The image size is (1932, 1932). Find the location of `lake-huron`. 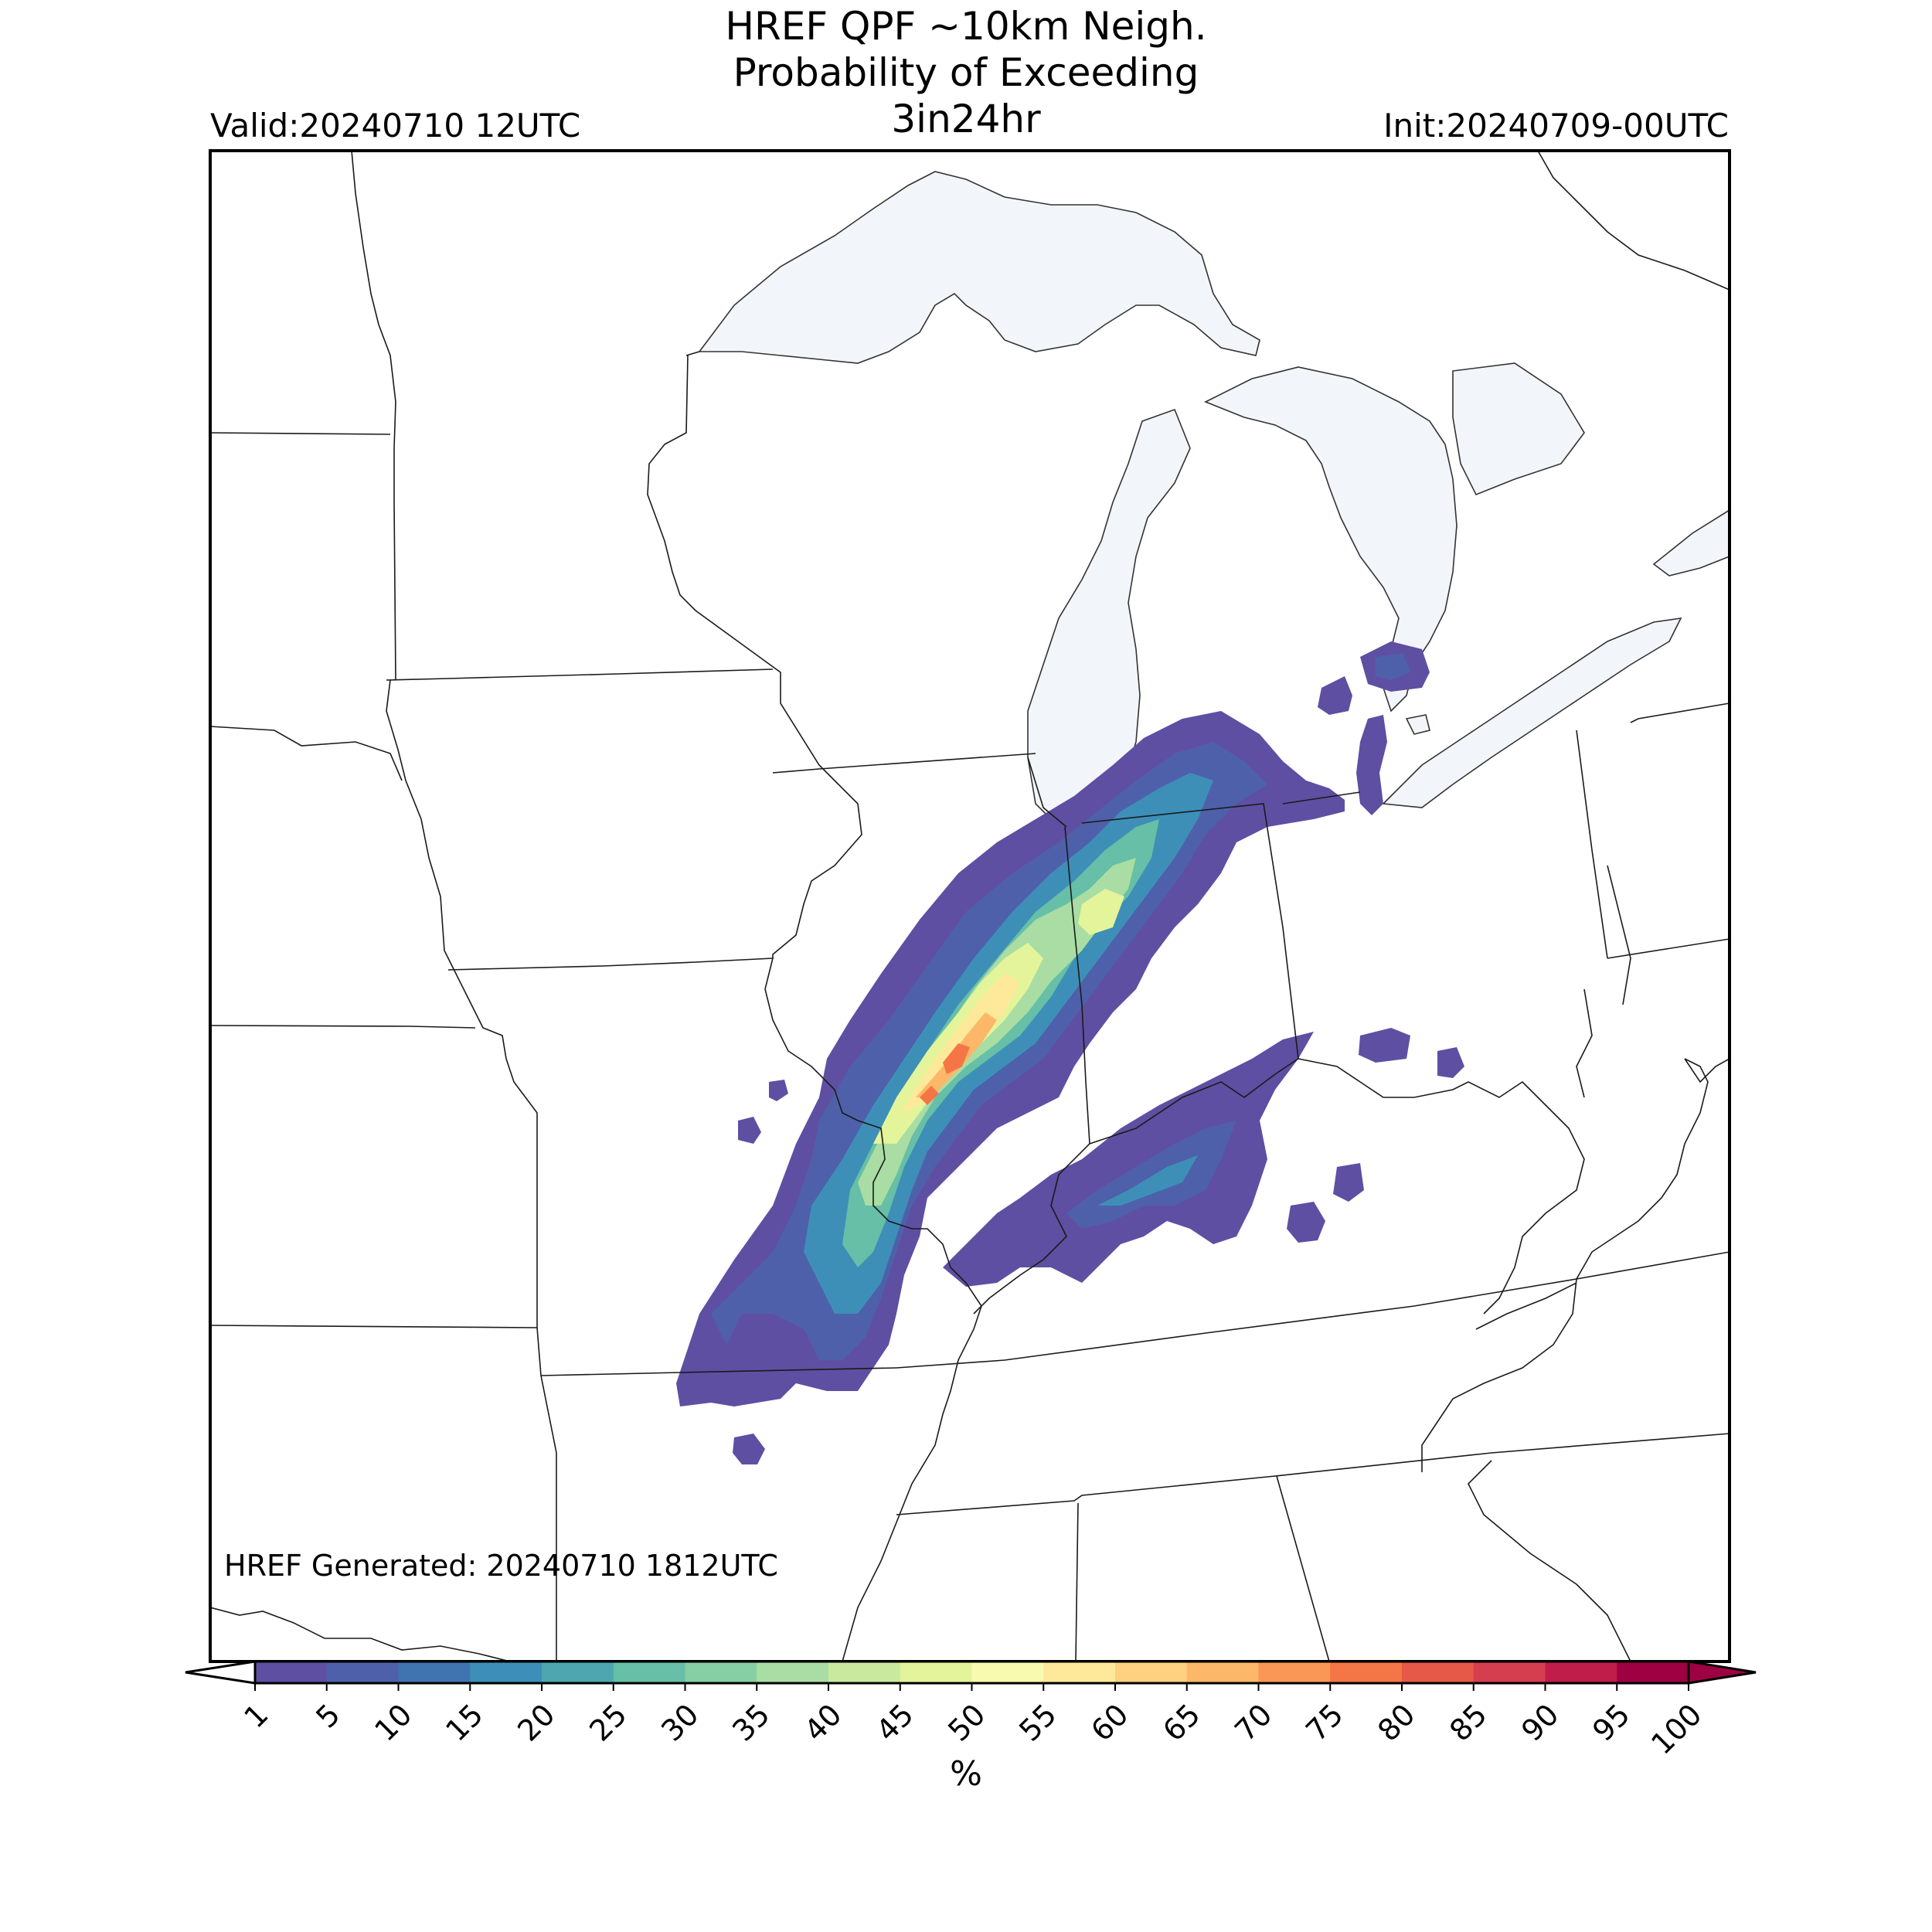

lake-huron is located at coordinates (1395, 538).